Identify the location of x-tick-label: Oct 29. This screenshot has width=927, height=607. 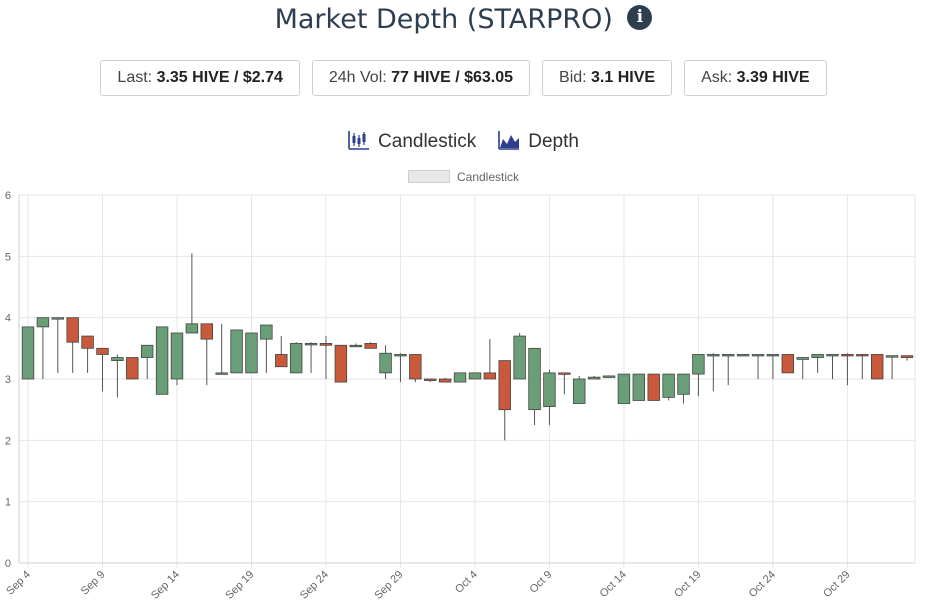
(836, 584).